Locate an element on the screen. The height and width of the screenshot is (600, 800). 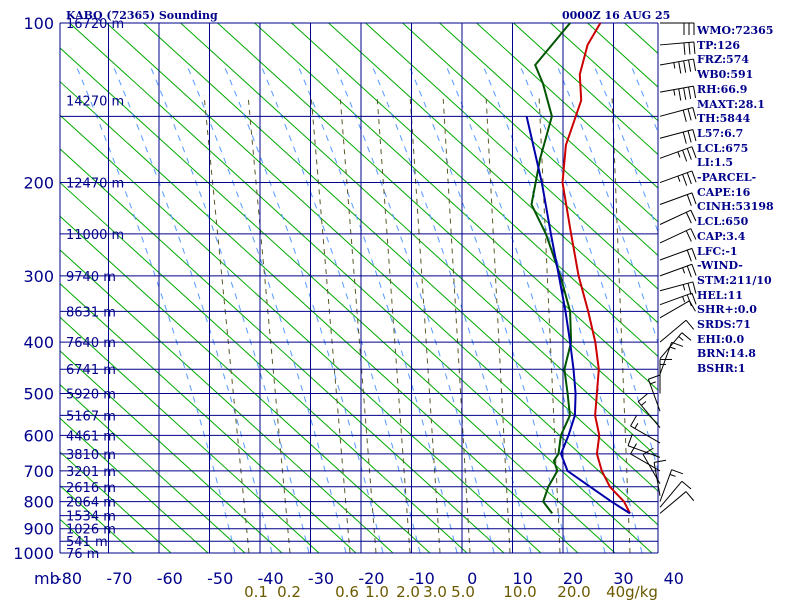
height-label: 5167 m is located at coordinates (91, 416).